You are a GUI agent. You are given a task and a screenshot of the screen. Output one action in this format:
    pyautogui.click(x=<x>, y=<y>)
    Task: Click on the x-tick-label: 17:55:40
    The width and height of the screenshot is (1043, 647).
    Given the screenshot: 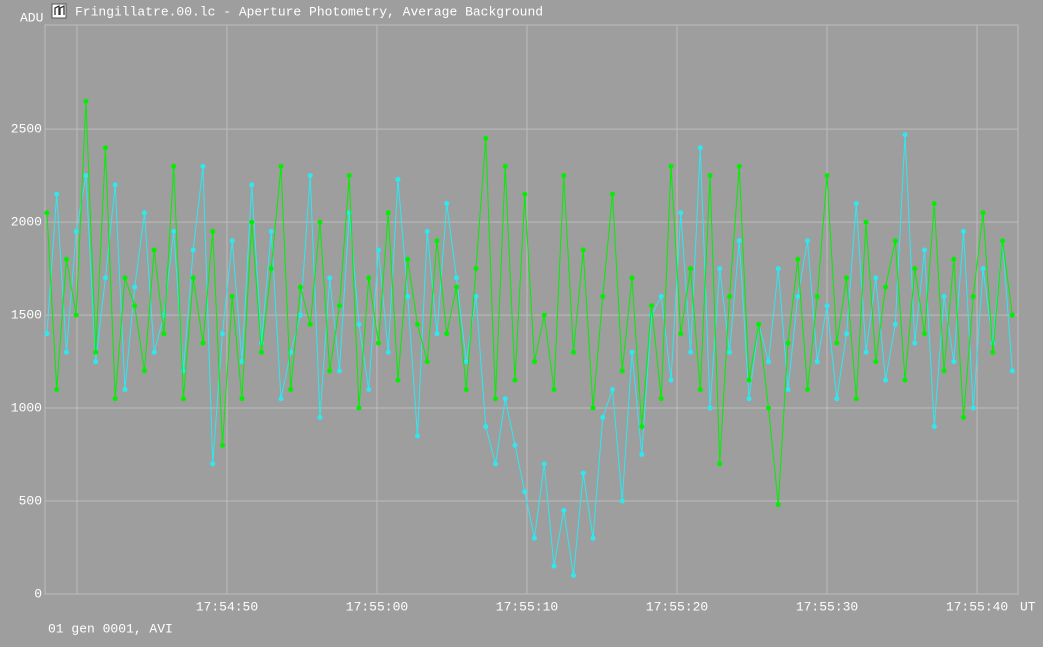 What is the action you would take?
    pyautogui.click(x=977, y=606)
    